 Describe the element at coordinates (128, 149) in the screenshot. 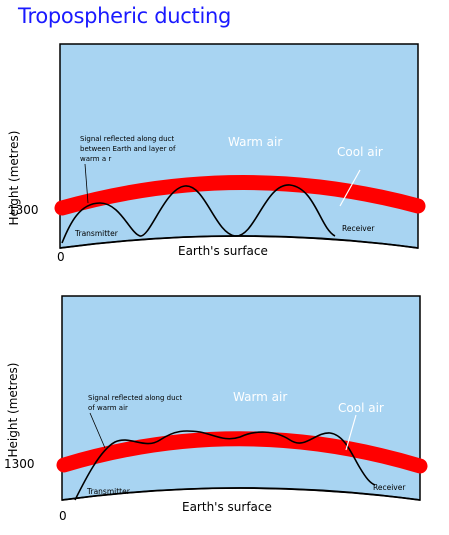

I see `annotation-line-2: between Earth and layer of` at that location.